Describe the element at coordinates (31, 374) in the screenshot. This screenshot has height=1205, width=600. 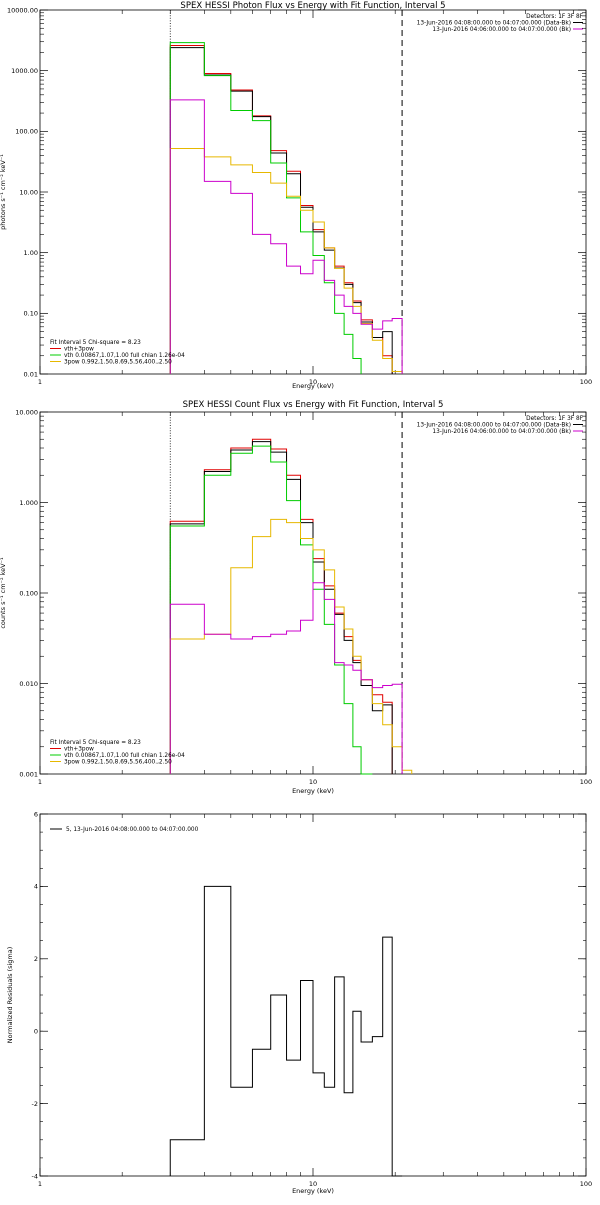
I see `y-tick-label: 0.01` at that location.